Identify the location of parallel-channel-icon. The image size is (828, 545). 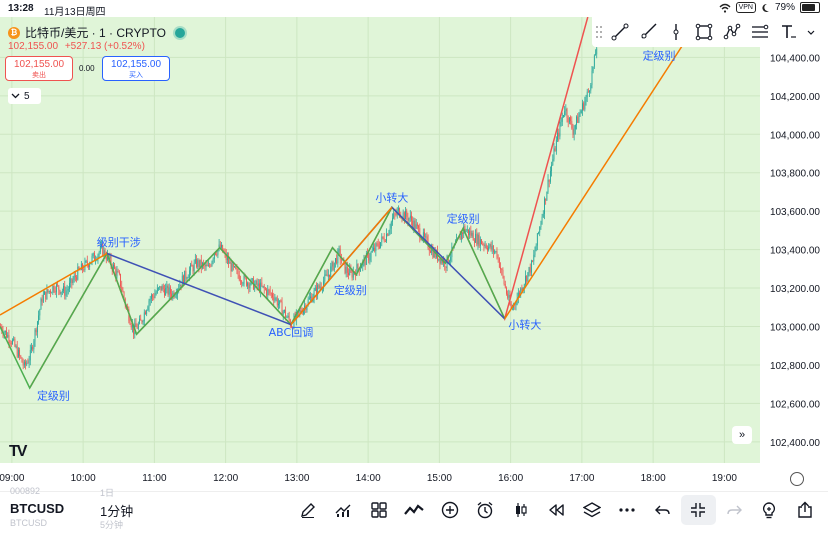
(760, 32).